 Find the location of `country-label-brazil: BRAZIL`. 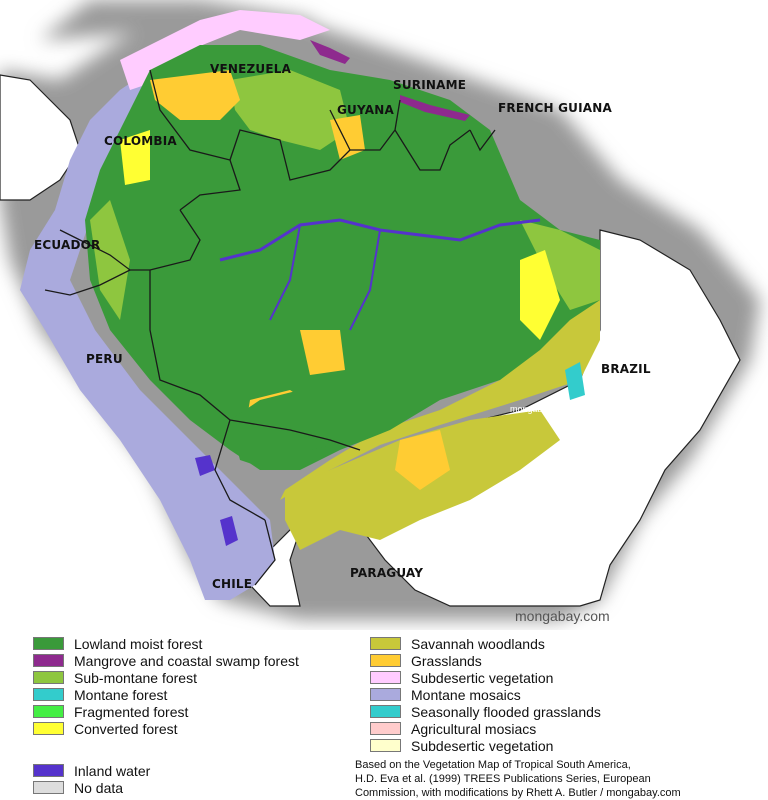

country-label-brazil: BRAZIL is located at coordinates (626, 369).